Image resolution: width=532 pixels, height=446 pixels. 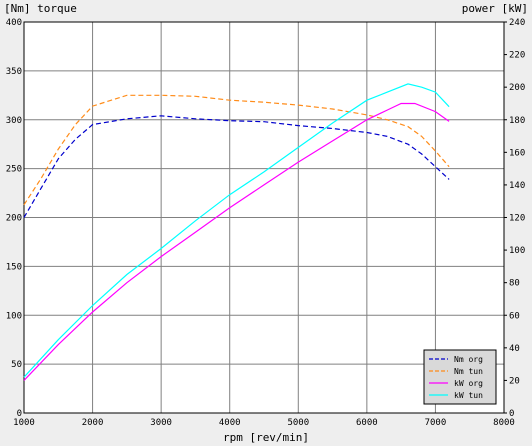 I want to click on y-right-tick-label: 240, so click(x=517, y=23).